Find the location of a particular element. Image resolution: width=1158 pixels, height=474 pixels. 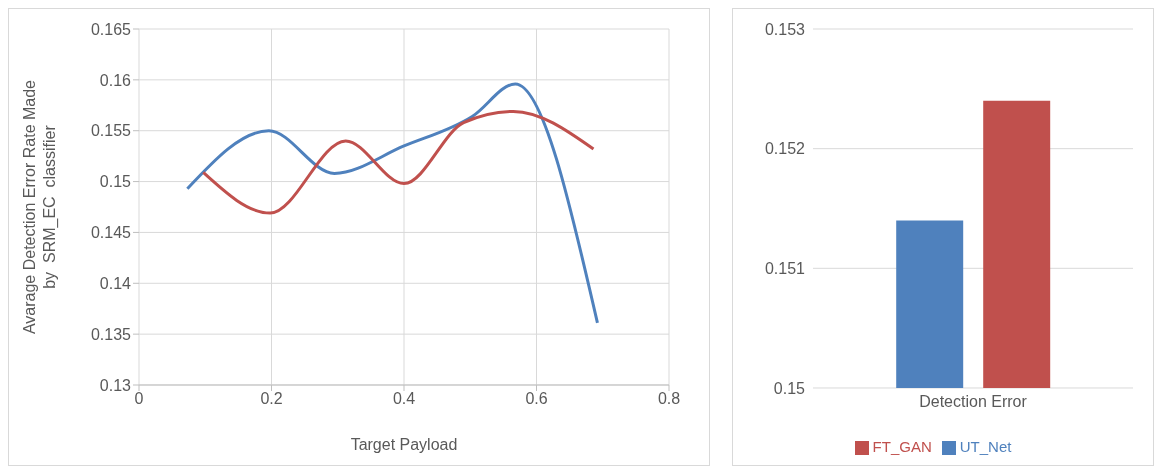

x-axis-title: Target Payload is located at coordinates (404, 444).